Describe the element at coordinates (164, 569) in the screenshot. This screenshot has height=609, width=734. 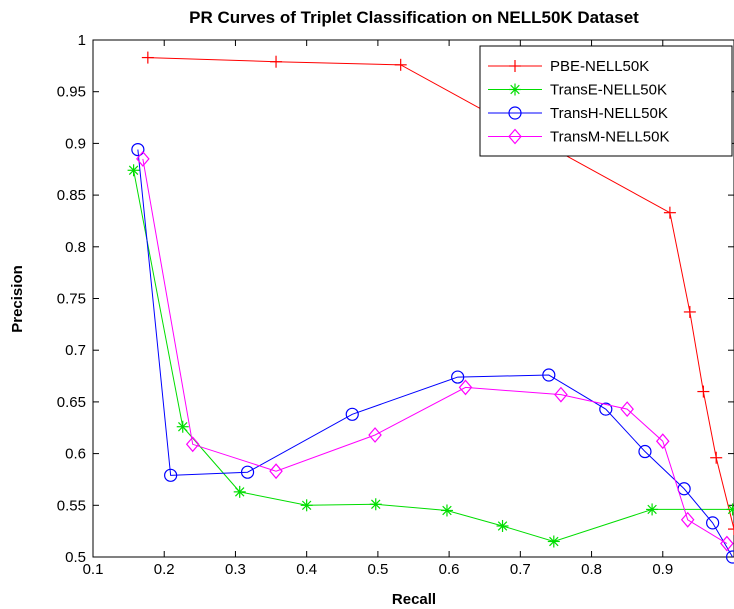
I see `x-tick-label: 0.2` at that location.